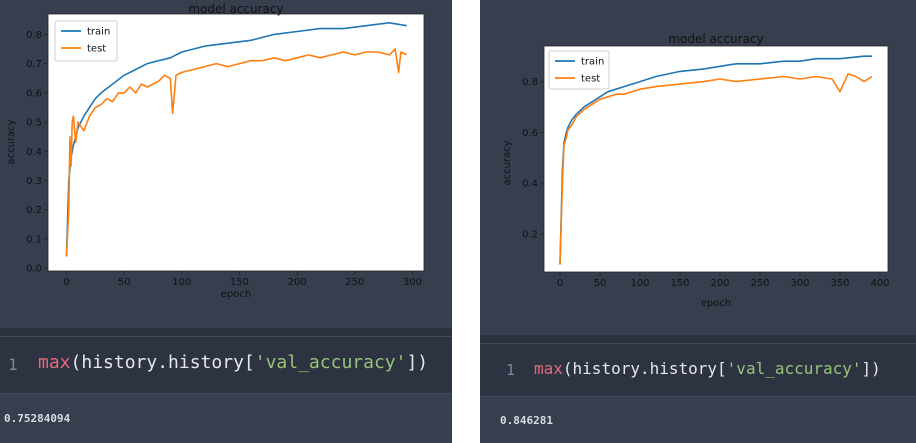 The width and height of the screenshot is (916, 443). What do you see at coordinates (34, 123) in the screenshot?
I see `y-tick-label: 0.5` at bounding box center [34, 123].